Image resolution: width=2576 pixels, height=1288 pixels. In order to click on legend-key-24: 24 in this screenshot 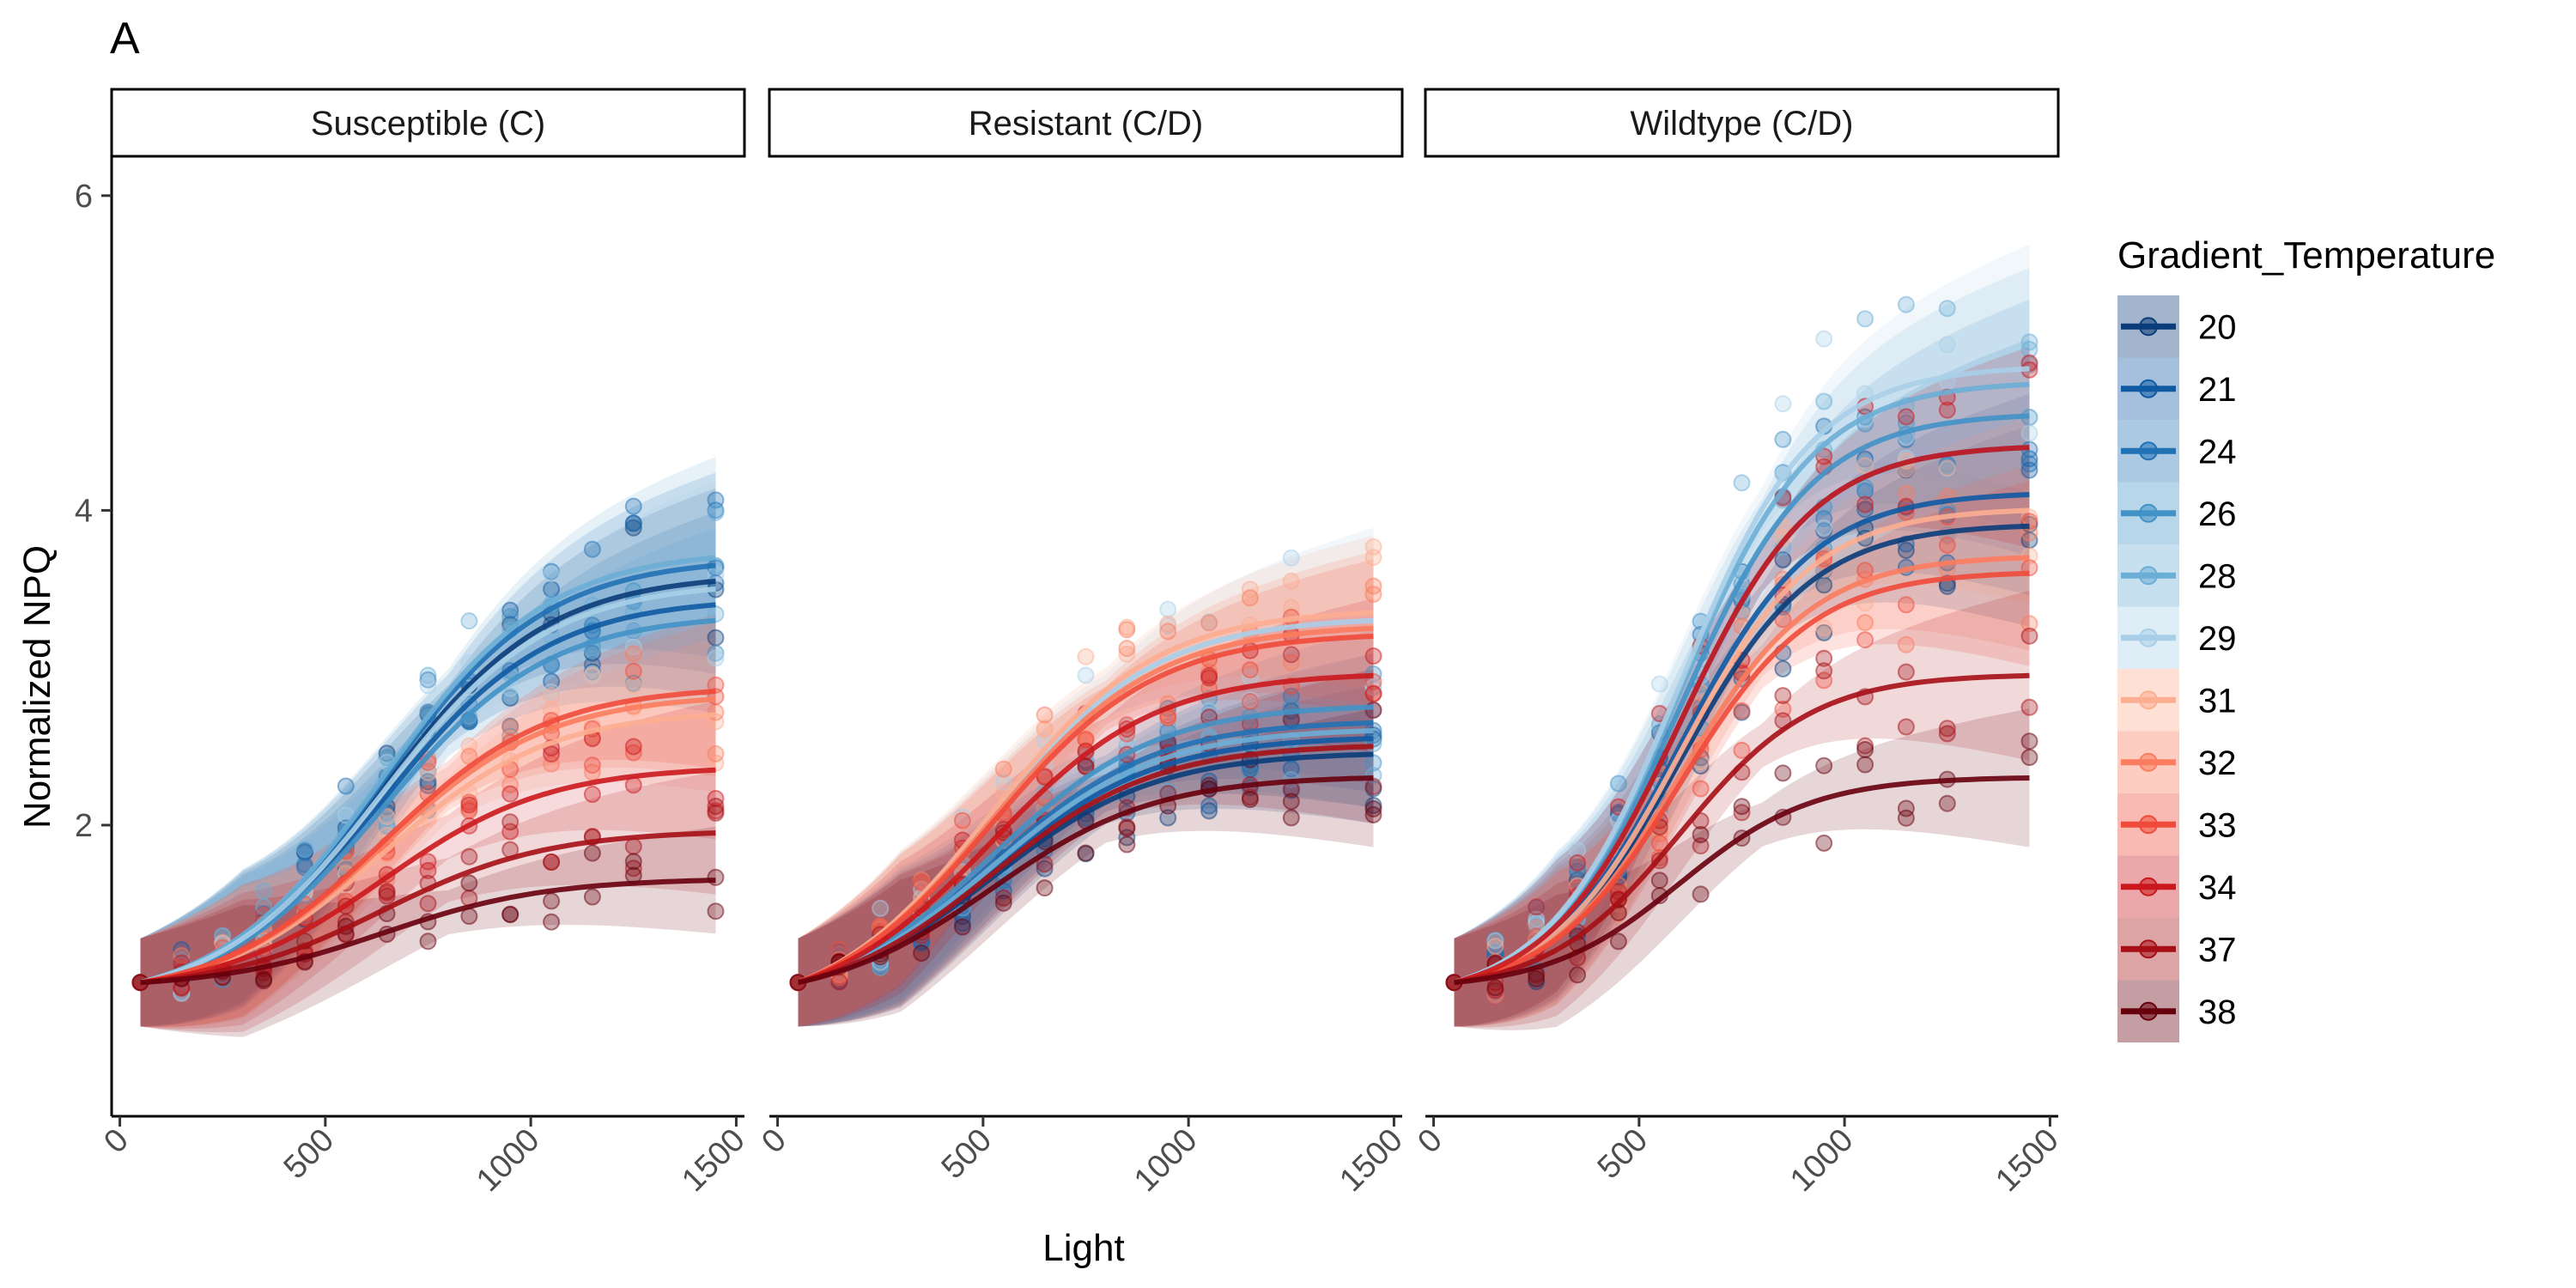, I will do `click(2177, 452)`.